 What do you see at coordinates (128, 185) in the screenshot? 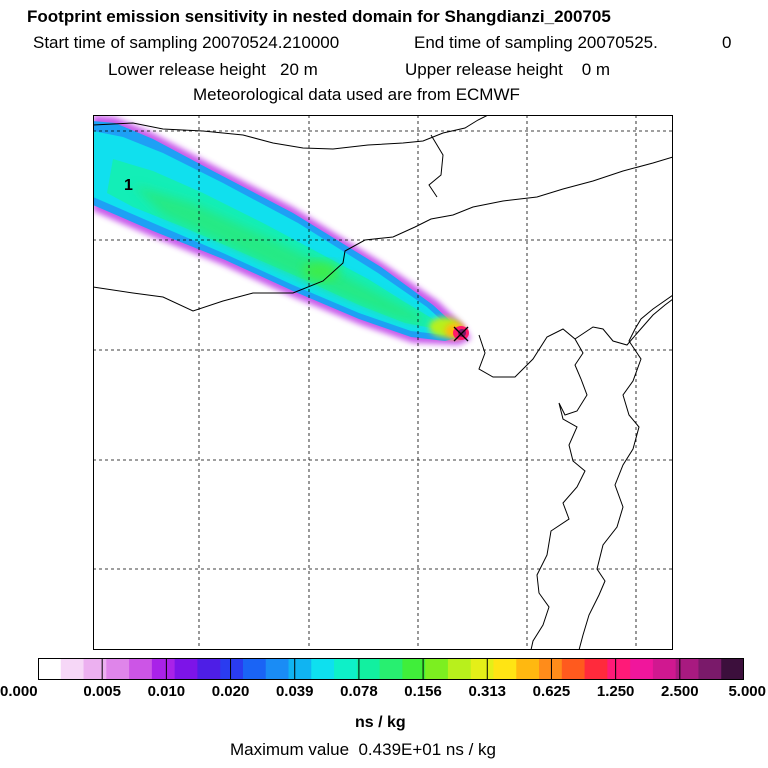
I see `map-label: 1` at bounding box center [128, 185].